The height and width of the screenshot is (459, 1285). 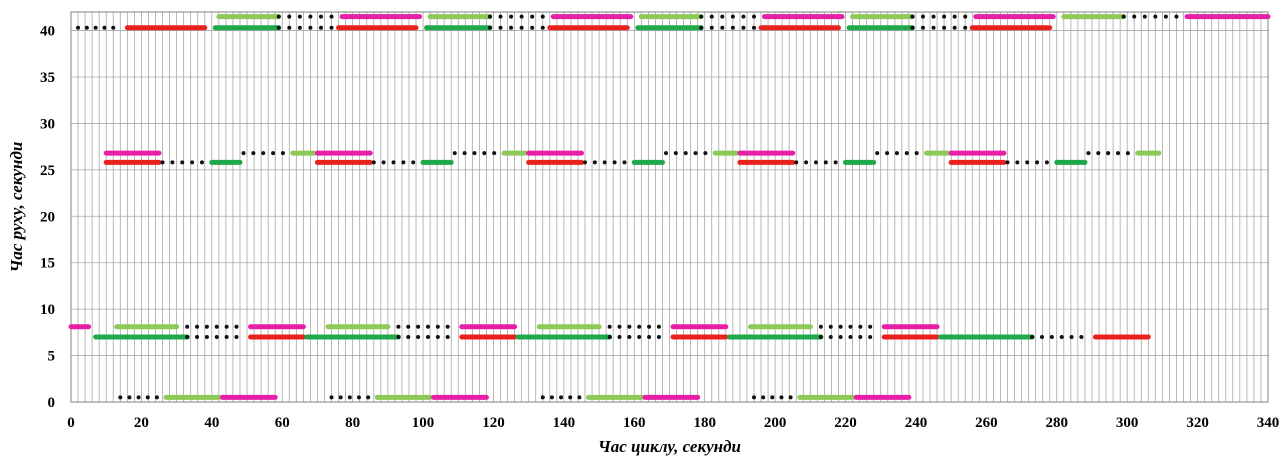 I want to click on x-tick-label: 20, so click(x=141, y=423).